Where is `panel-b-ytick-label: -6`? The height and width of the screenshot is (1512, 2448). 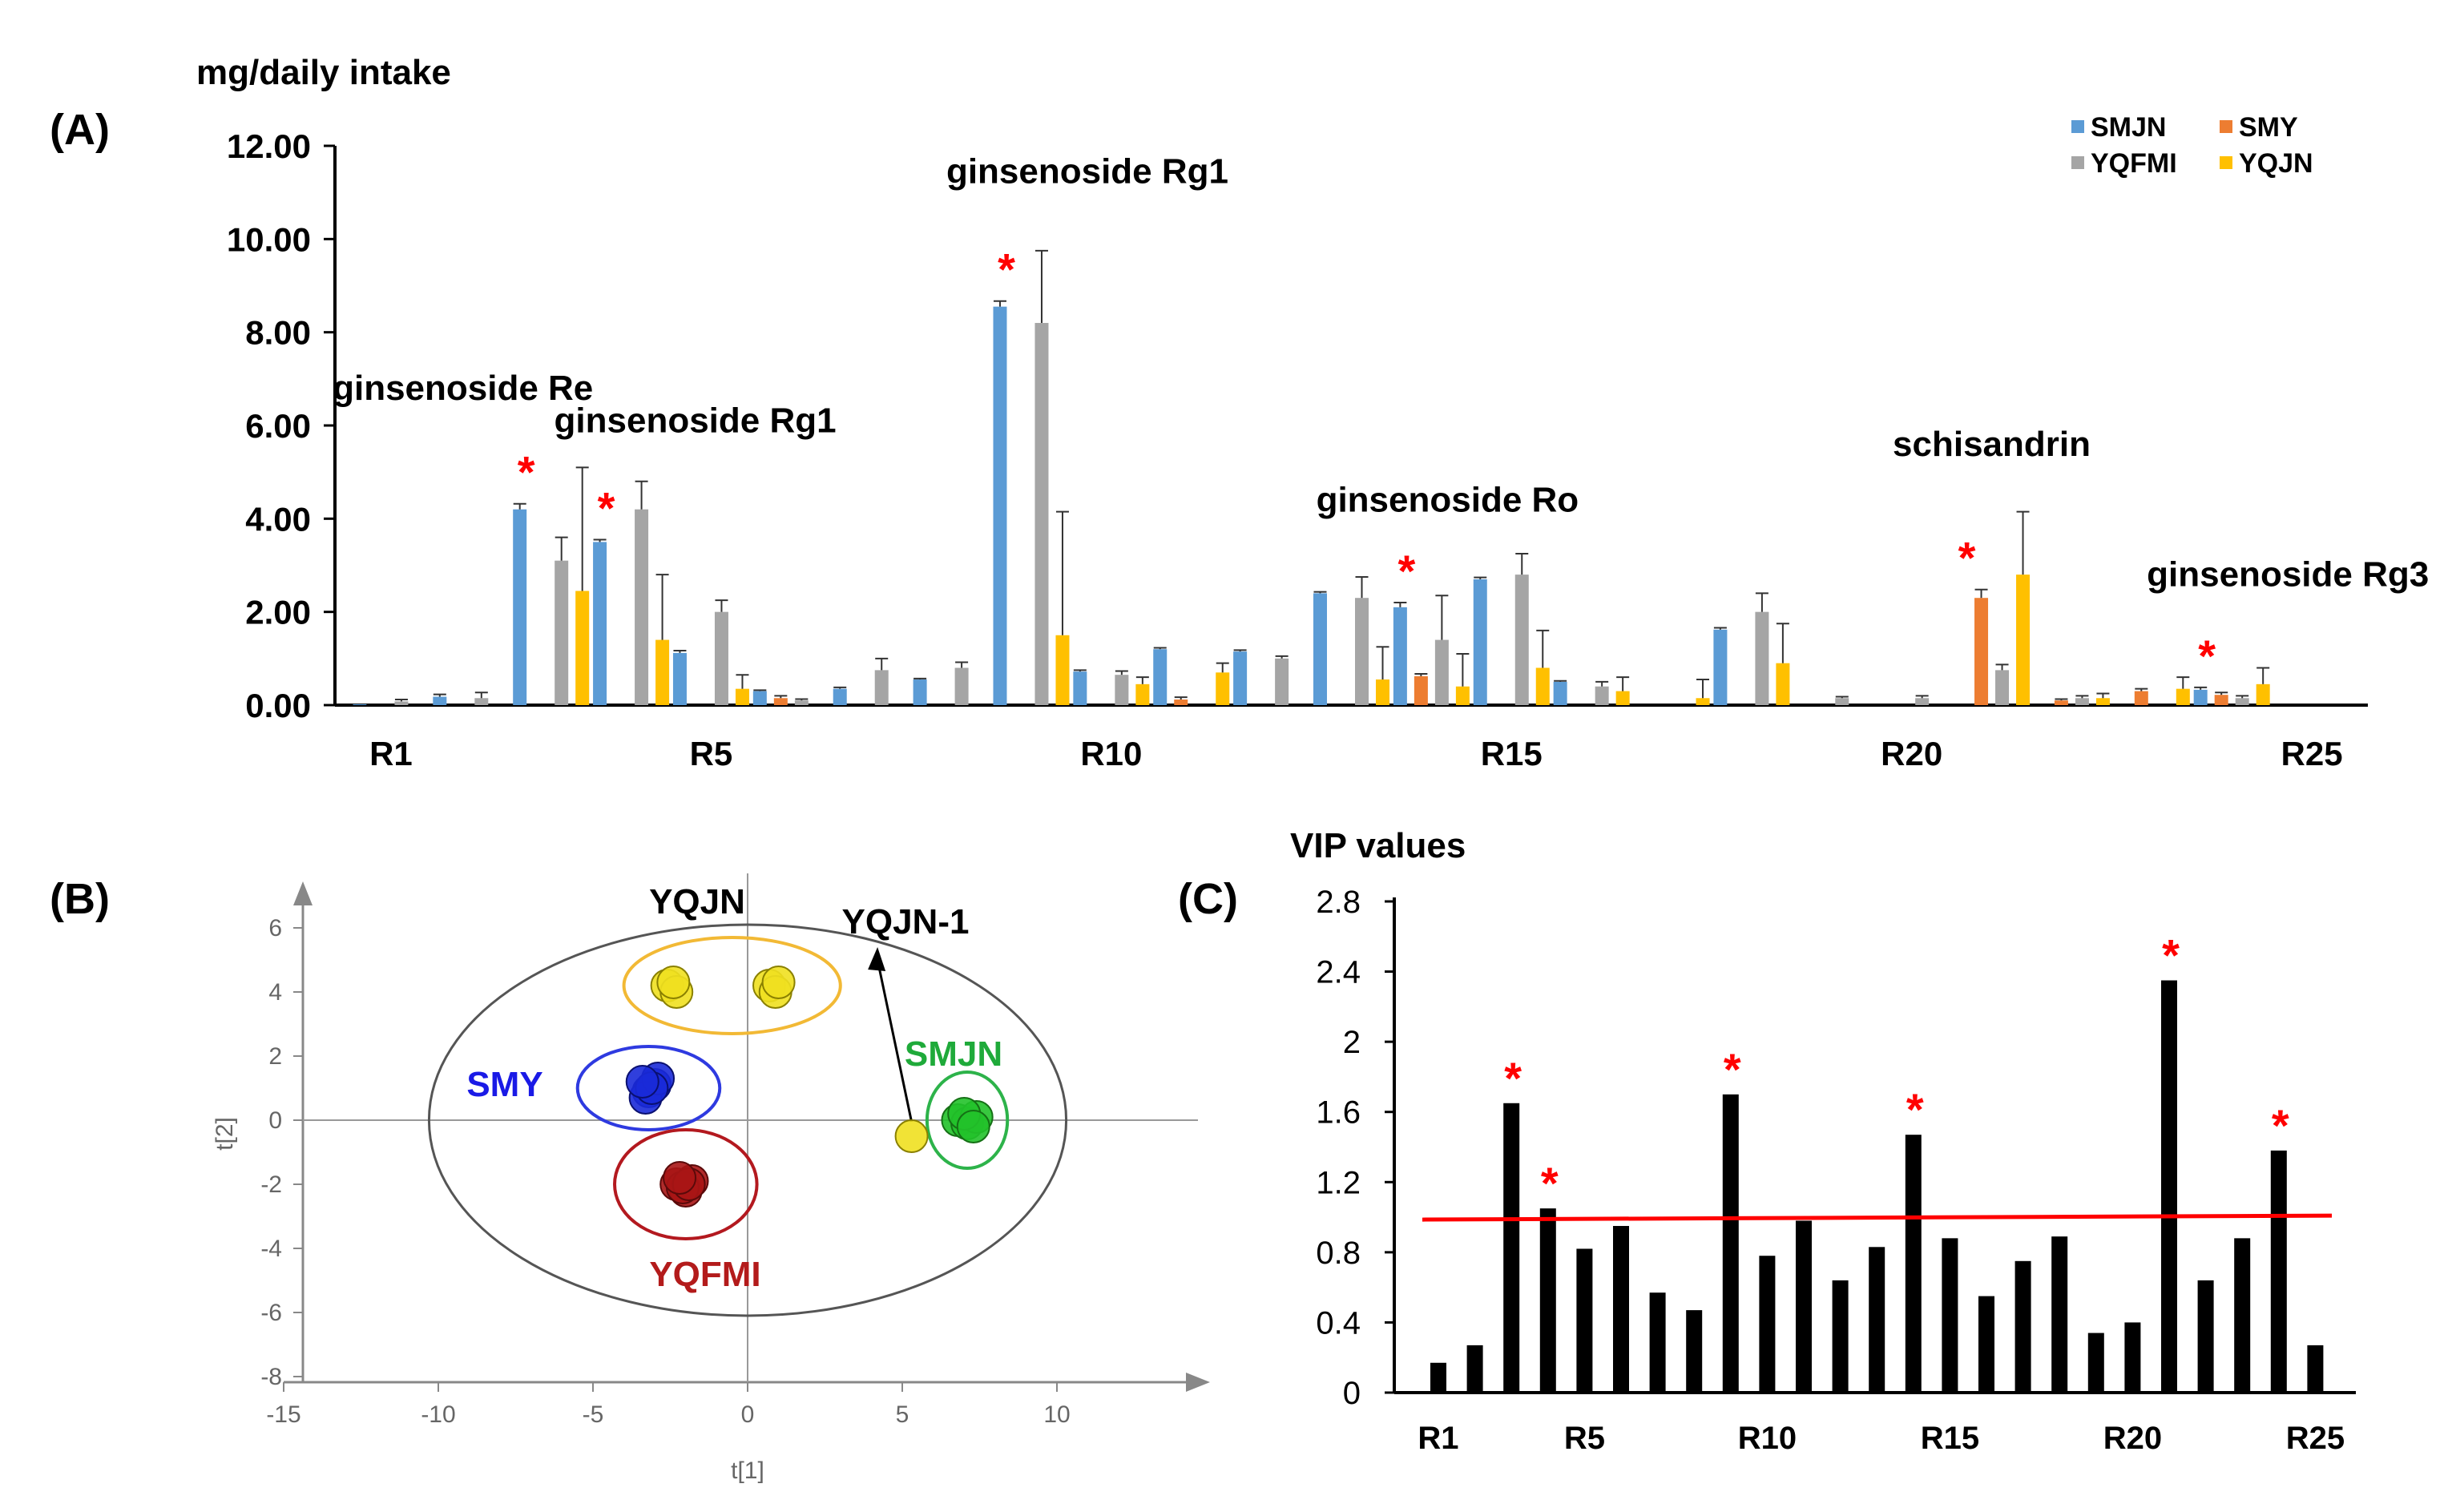 panel-b-ytick-label: -6 is located at coordinates (271, 1313).